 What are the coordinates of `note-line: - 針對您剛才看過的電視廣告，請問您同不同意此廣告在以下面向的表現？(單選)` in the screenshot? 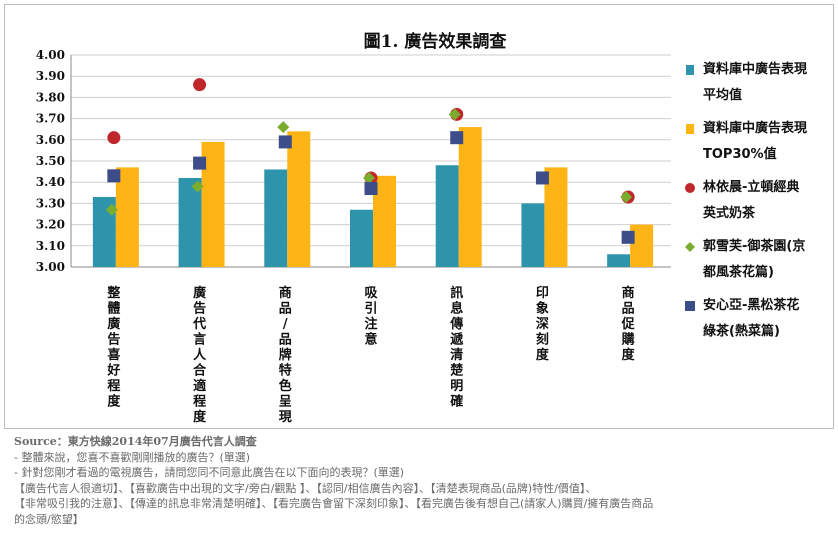 It's located at (209, 473).